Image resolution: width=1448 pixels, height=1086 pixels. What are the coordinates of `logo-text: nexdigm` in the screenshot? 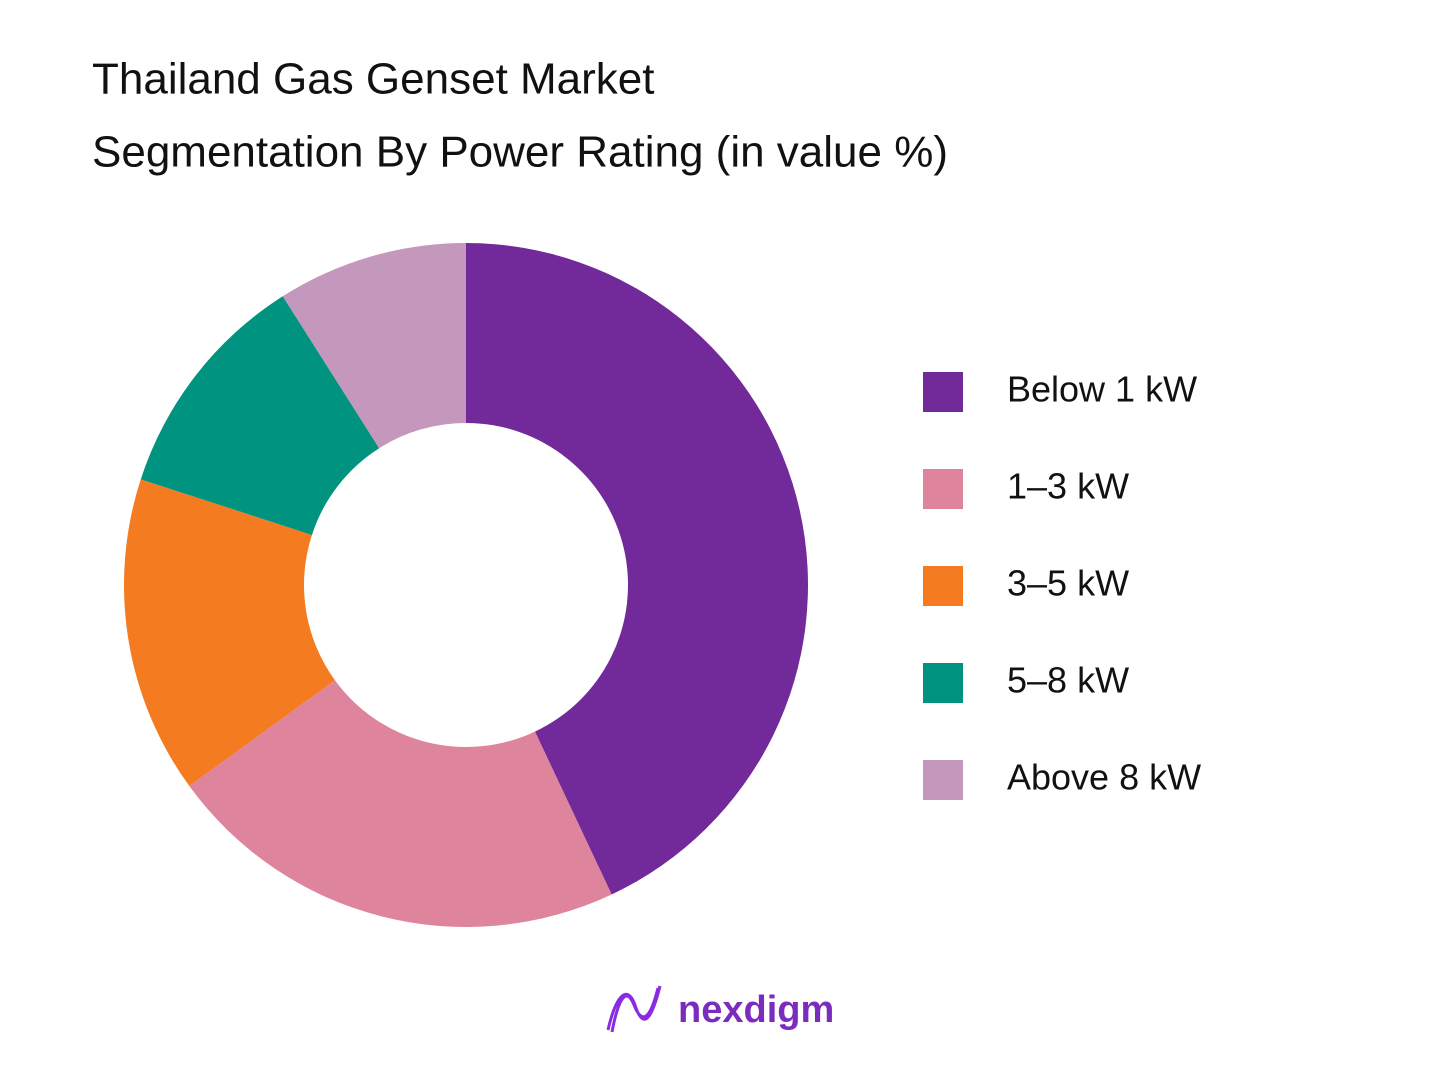 It's located at (756, 1010).